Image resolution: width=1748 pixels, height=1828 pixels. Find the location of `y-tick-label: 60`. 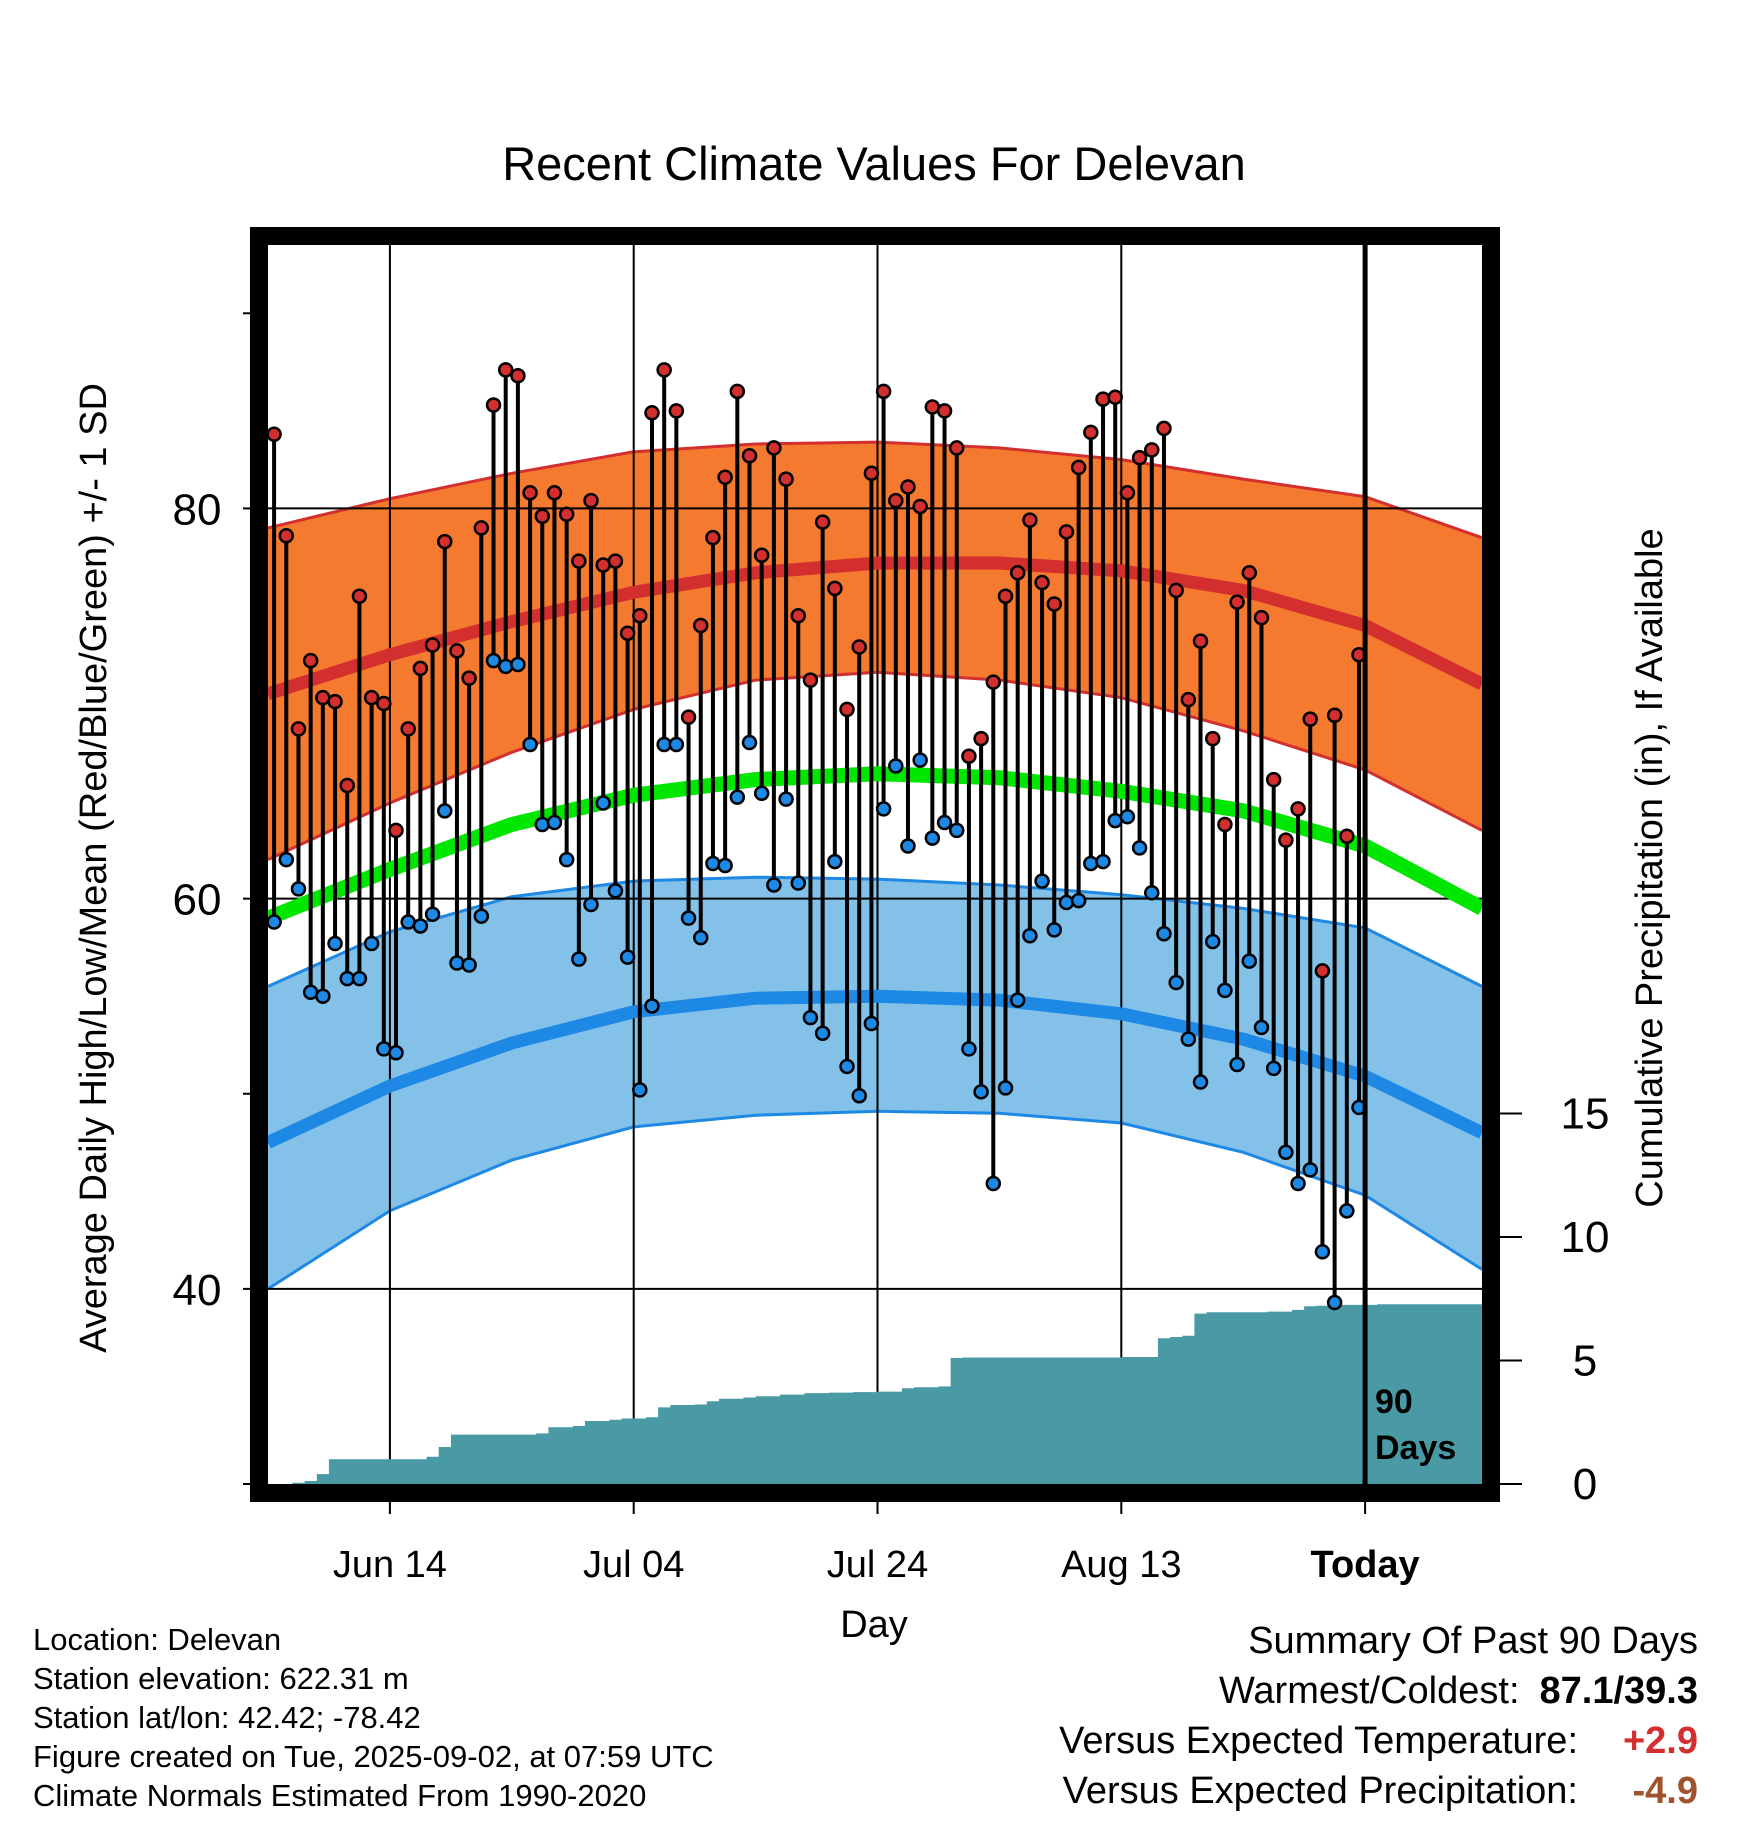

y-tick-label: 60 is located at coordinates (197, 900).